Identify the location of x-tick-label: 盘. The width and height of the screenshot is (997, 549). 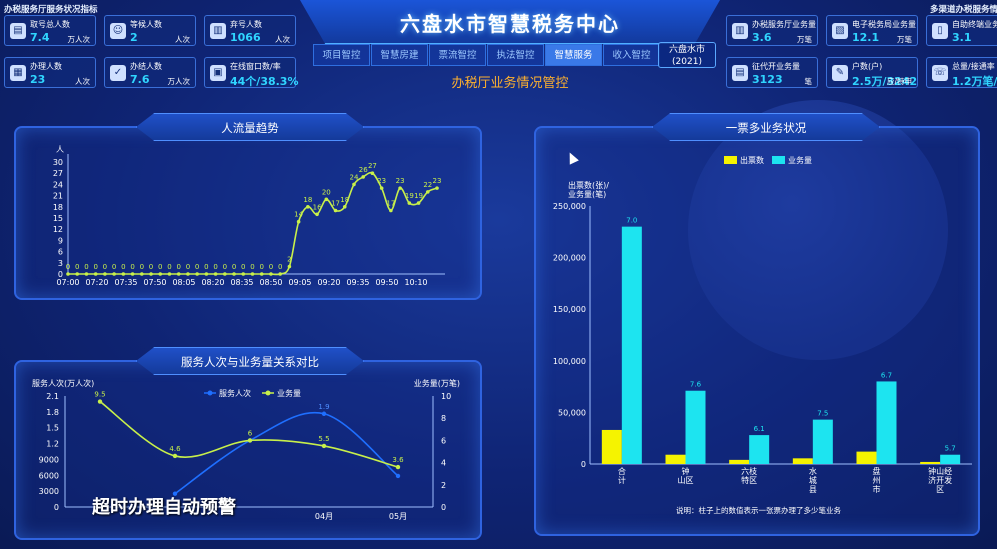
(877, 471).